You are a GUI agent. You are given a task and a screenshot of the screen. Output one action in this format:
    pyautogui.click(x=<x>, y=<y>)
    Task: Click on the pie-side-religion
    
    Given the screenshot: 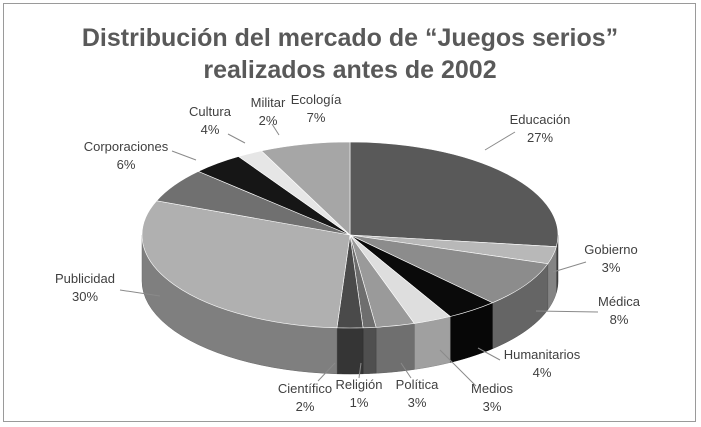 What is the action you would take?
    pyautogui.click(x=369, y=351)
    